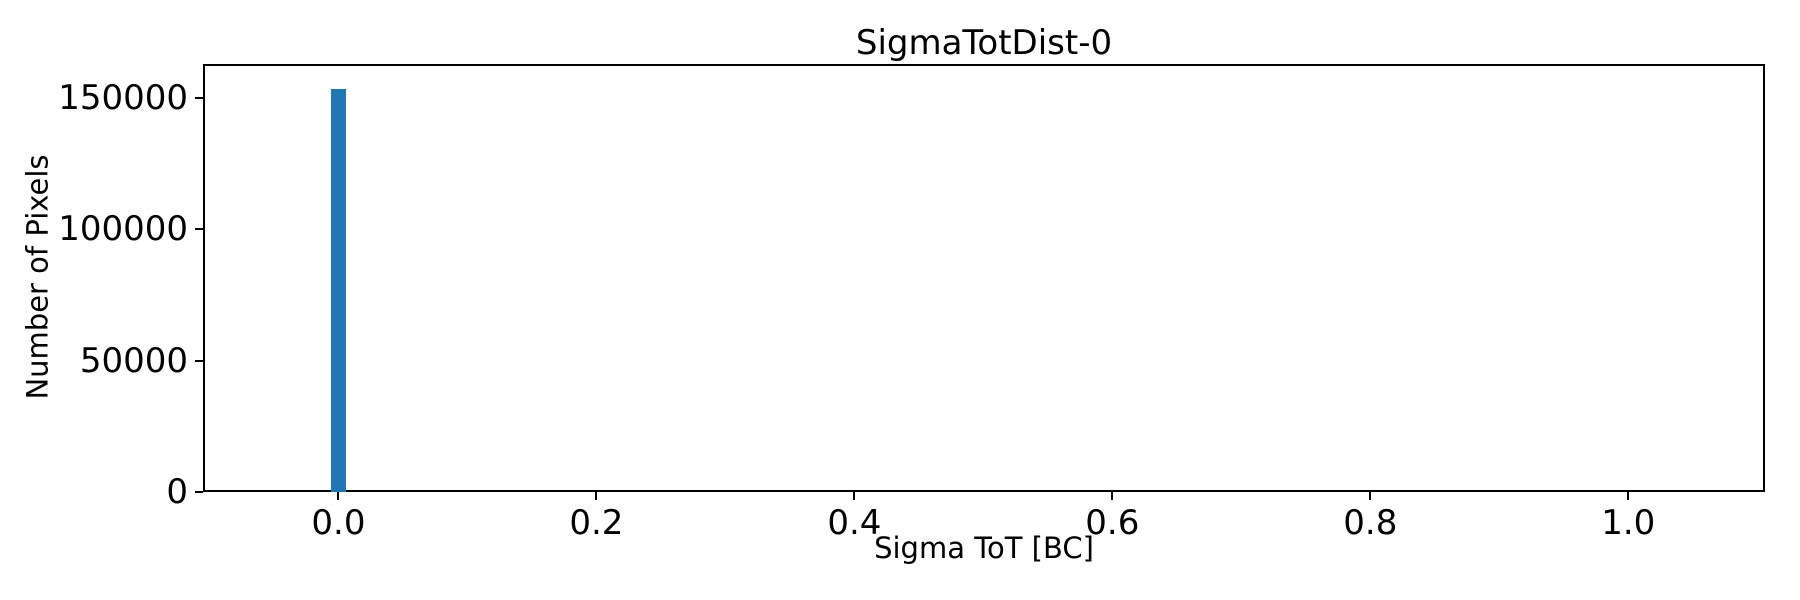 The image size is (1800, 600). Describe the element at coordinates (338, 523) in the screenshot. I see `x-tick-label: 0.0` at that location.